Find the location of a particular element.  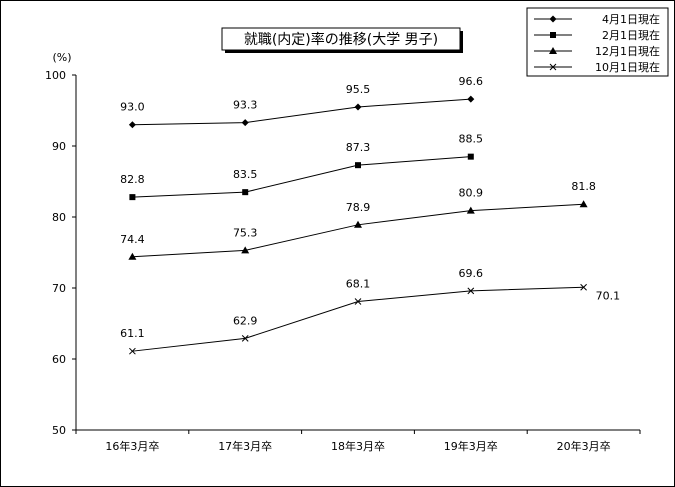

legend: 4月1日現在 2月1日現在 12月1日現在 10月1日現在 is located at coordinates (597, 42).